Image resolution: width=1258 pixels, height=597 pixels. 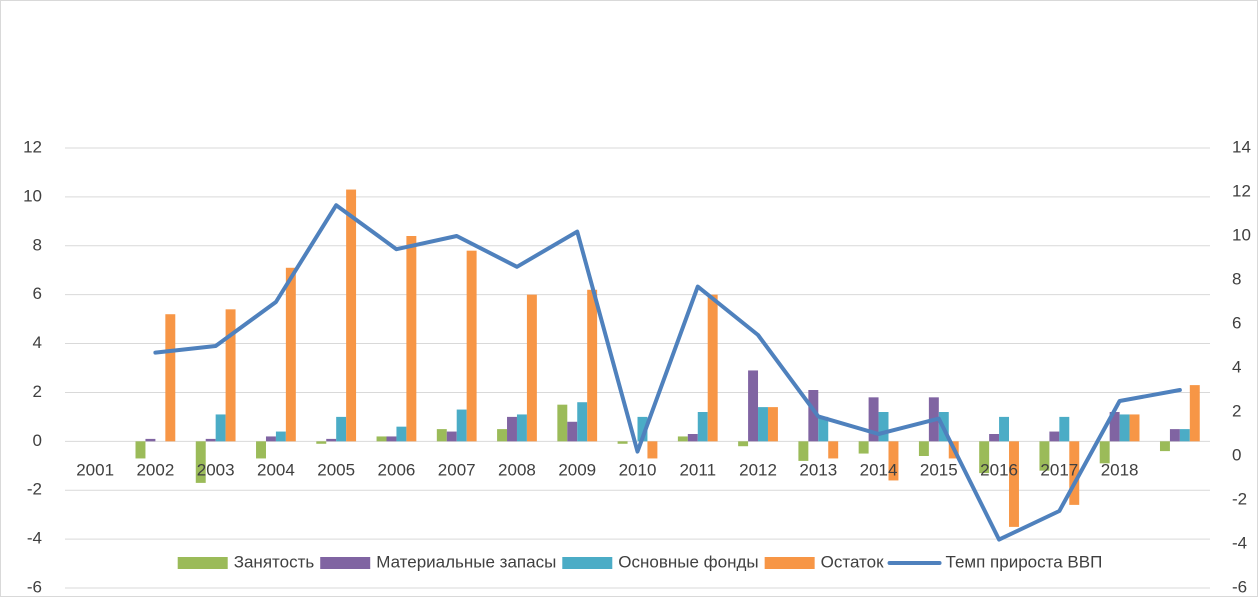 I want to click on y-tick-label: 8, so click(x=37, y=244).